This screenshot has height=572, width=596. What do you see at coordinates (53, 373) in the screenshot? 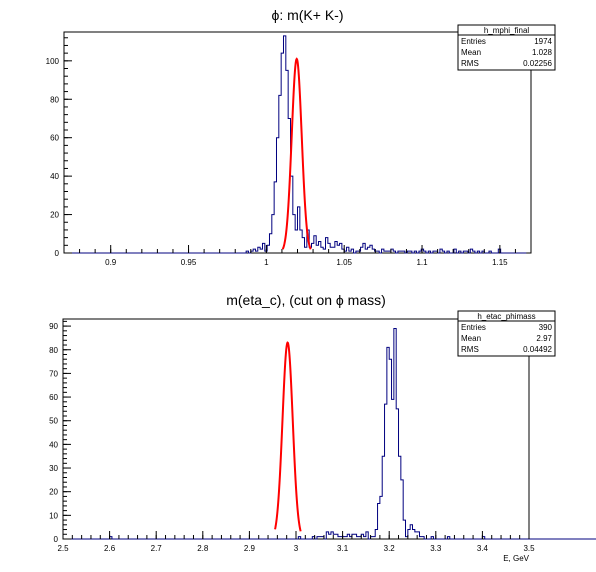
I see `y-tick-label: 70` at bounding box center [53, 373].